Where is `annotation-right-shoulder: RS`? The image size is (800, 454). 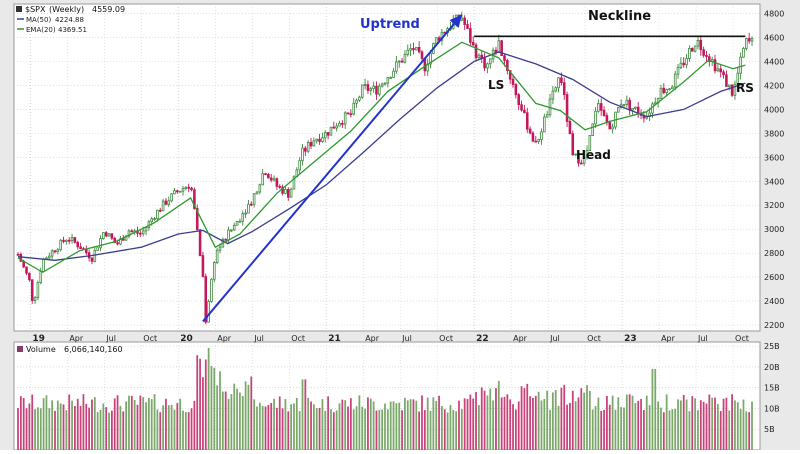 annotation-right-shoulder: RS is located at coordinates (745, 88).